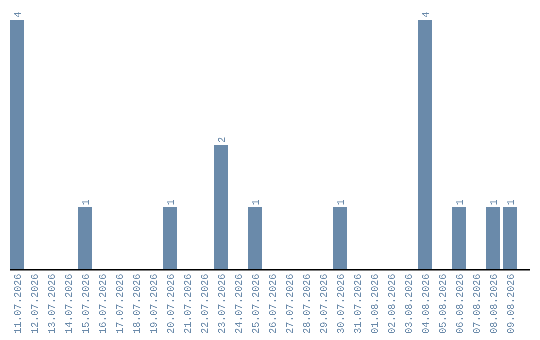 The height and width of the screenshot is (340, 540). Describe the element at coordinates (291, 304) in the screenshot. I see `x-tick-label: 27.07.2026` at that location.